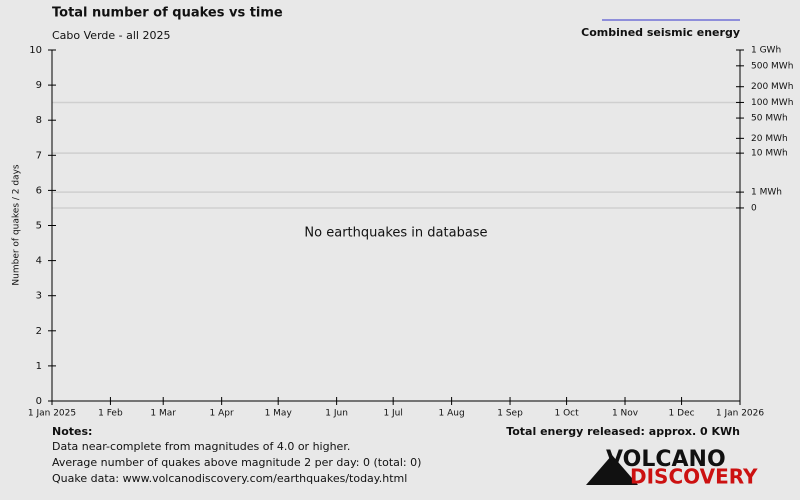 The height and width of the screenshot is (500, 800). I want to click on x-tick-label: 1 Nov, so click(625, 414).